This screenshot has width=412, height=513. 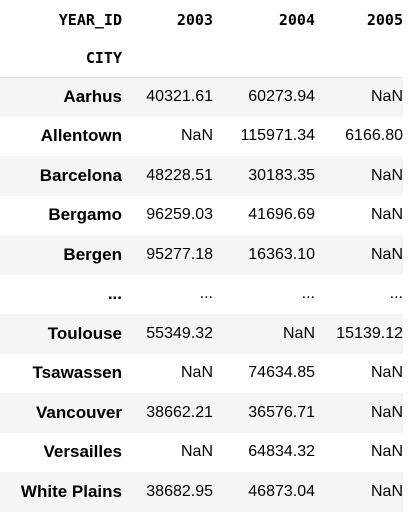 I want to click on table-row: Bergamo 96259.03 41696.69 NaN, so click(x=201, y=216).